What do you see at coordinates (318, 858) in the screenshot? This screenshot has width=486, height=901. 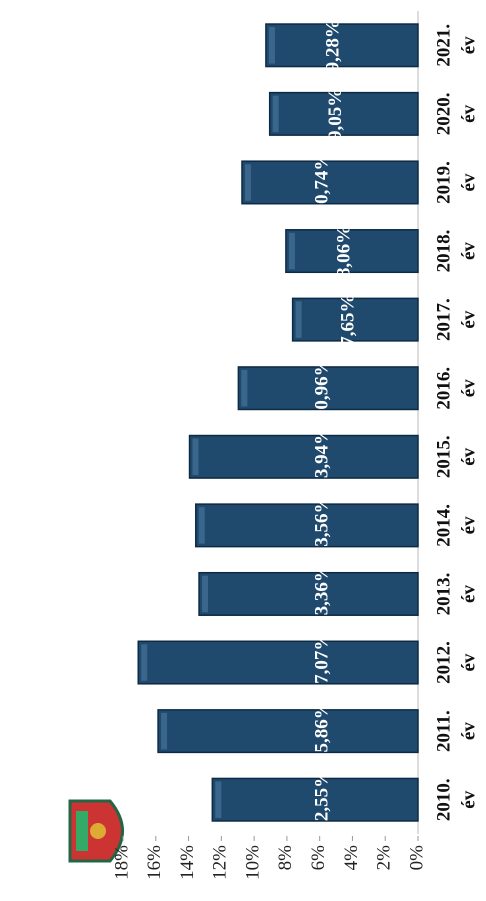 I see `y-tick-label: 6%` at bounding box center [318, 858].